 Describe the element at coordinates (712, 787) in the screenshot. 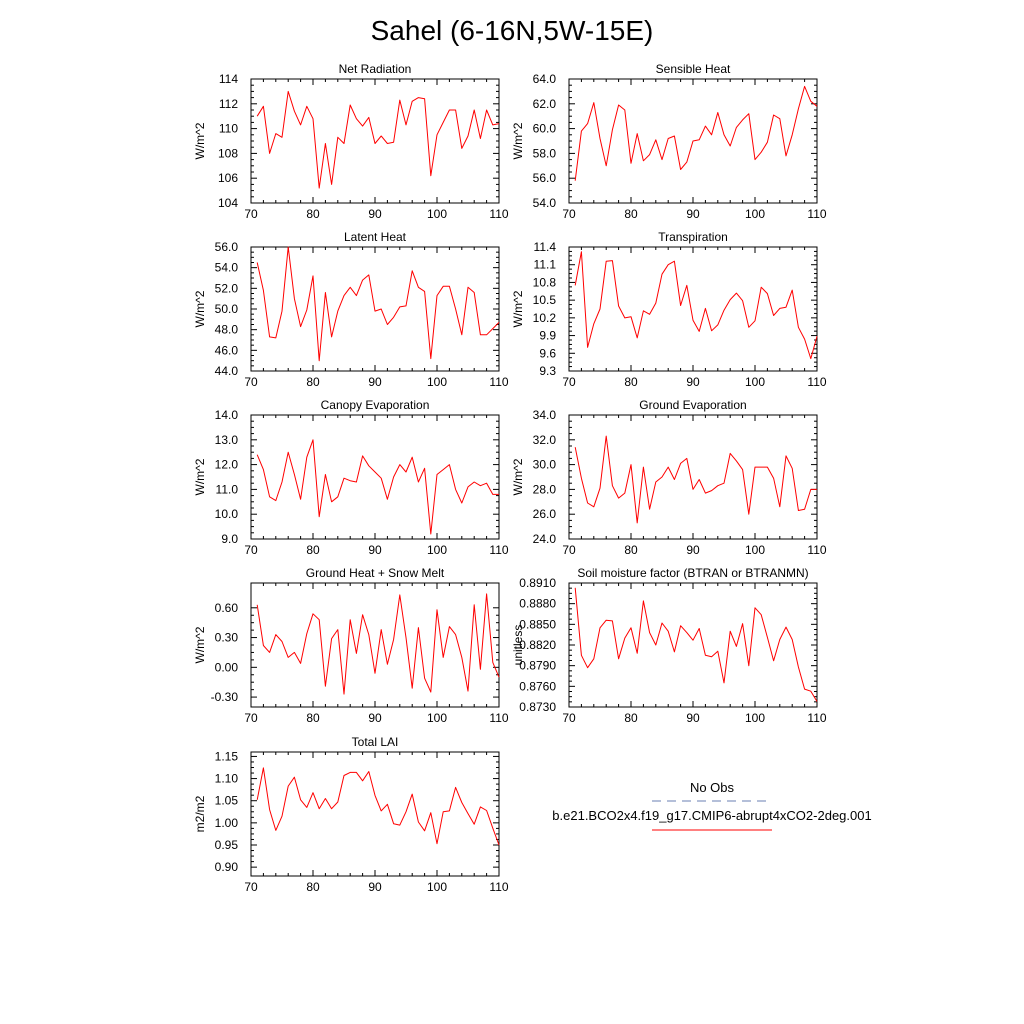

I see `legend-obs-label: No Obs` at that location.